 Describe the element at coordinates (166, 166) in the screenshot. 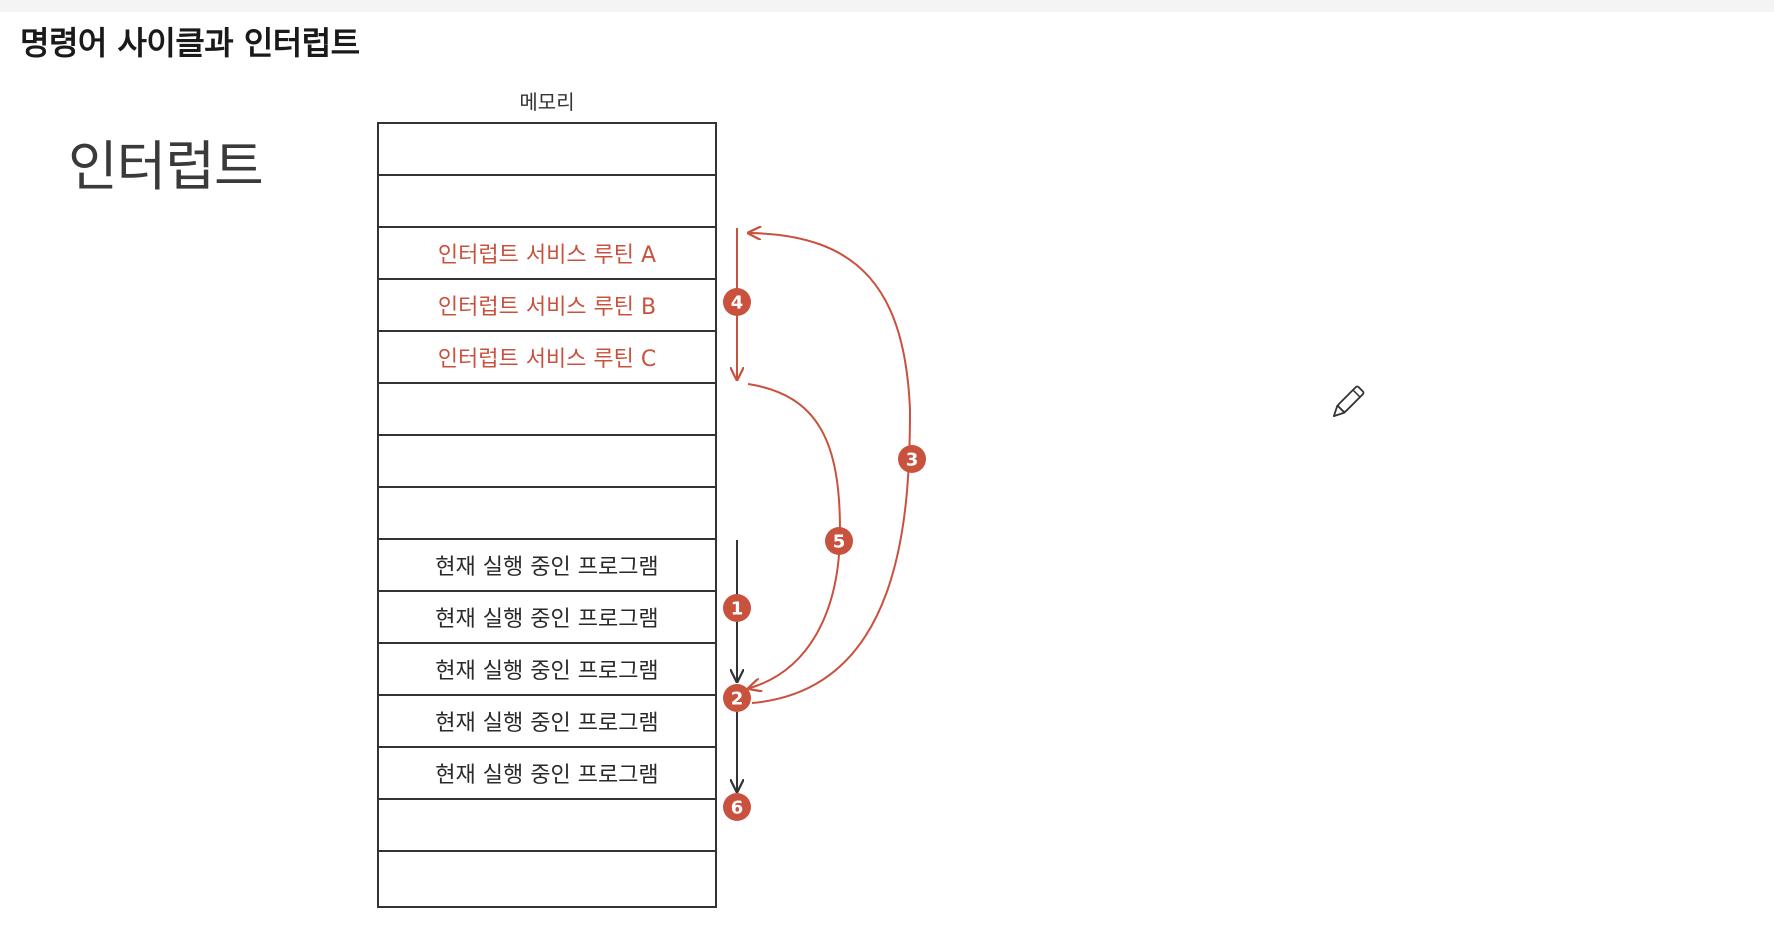

I see `section-title: 인터럽트` at that location.